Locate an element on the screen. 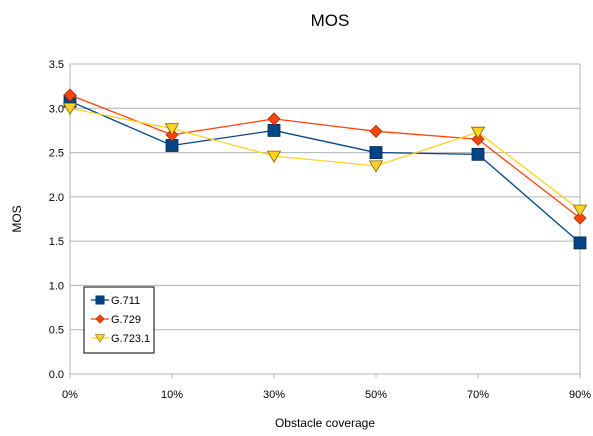 Image resolution: width=593 pixels, height=436 pixels. legend: G.711 G.729 G.723.1 is located at coordinates (119, 320).